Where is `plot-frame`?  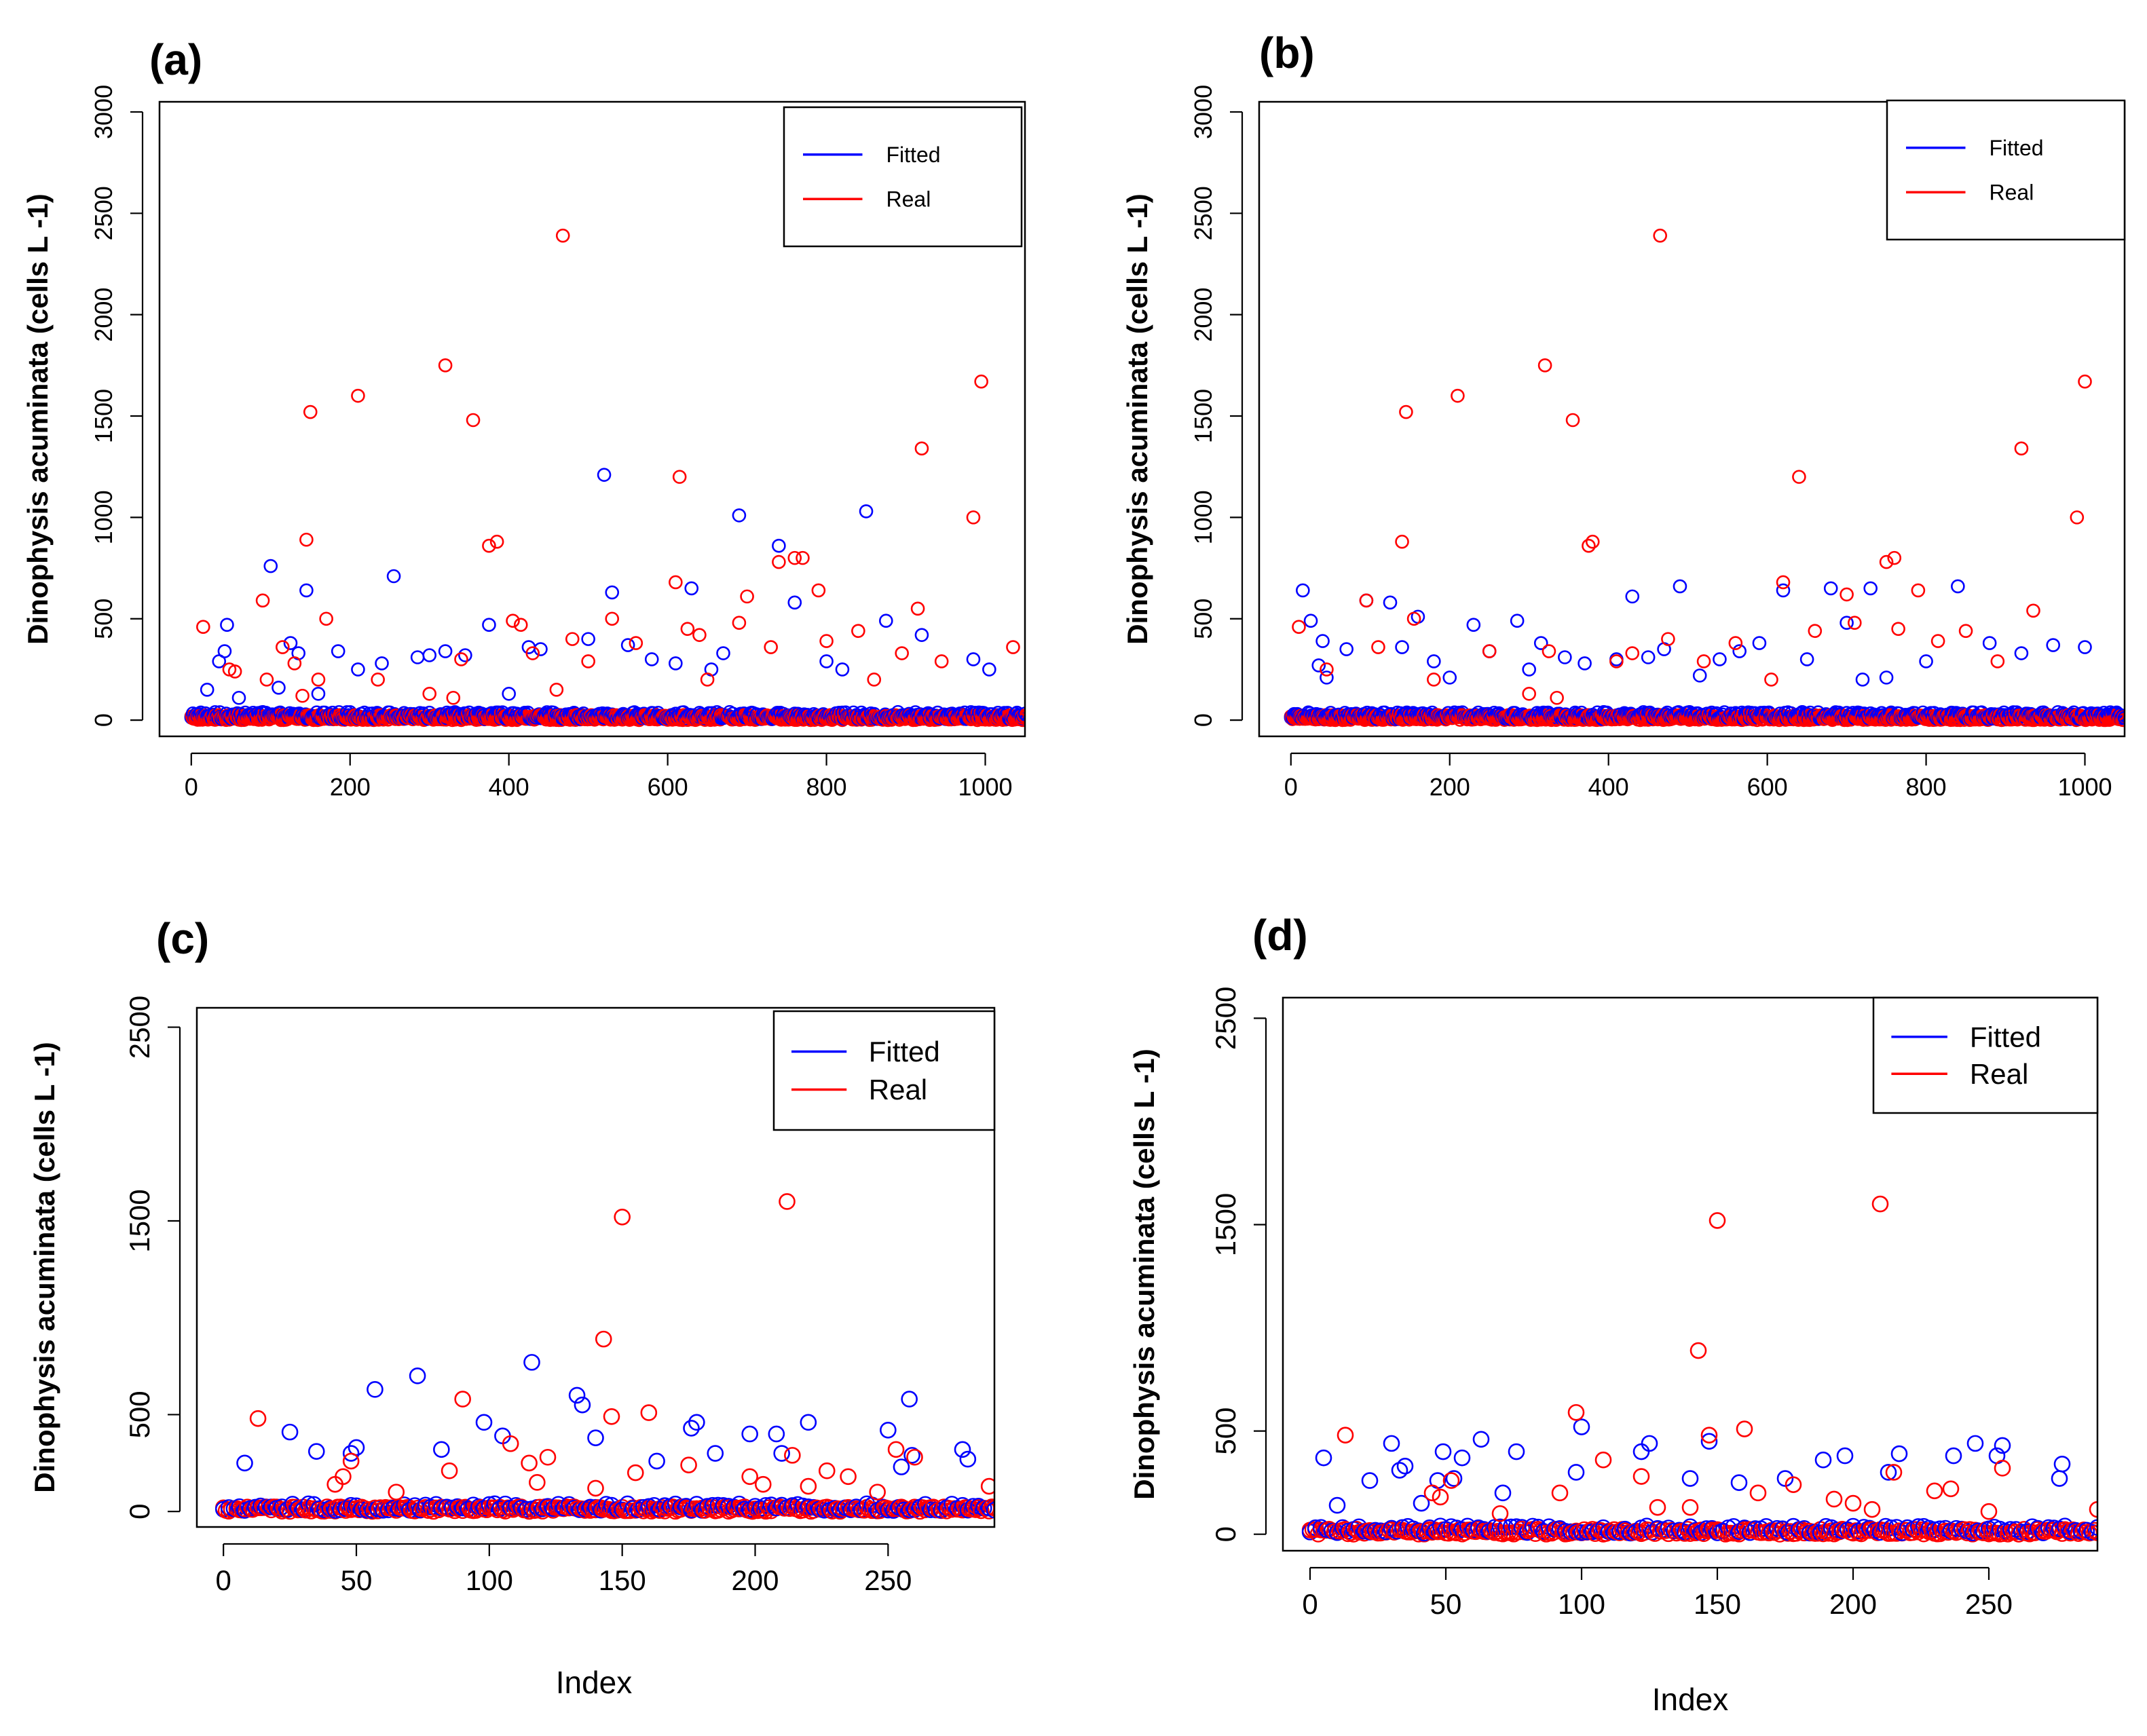 plot-frame is located at coordinates (592, 419).